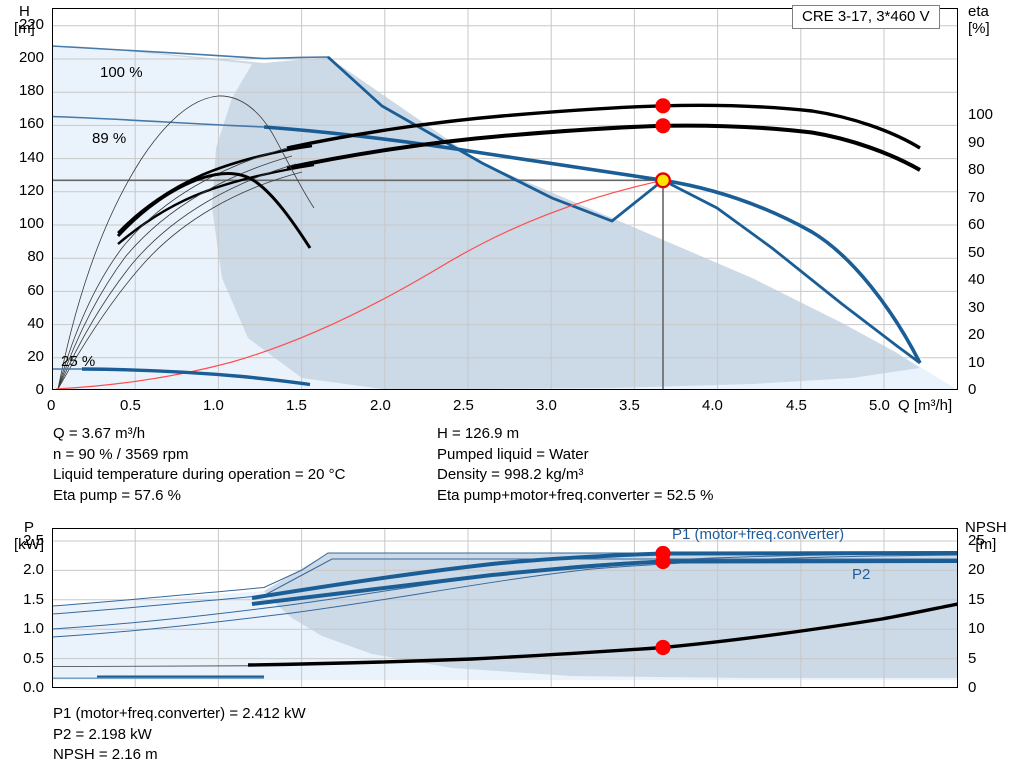 The width and height of the screenshot is (1024, 781). I want to click on bot-y2tick-0: 0, so click(972, 687).